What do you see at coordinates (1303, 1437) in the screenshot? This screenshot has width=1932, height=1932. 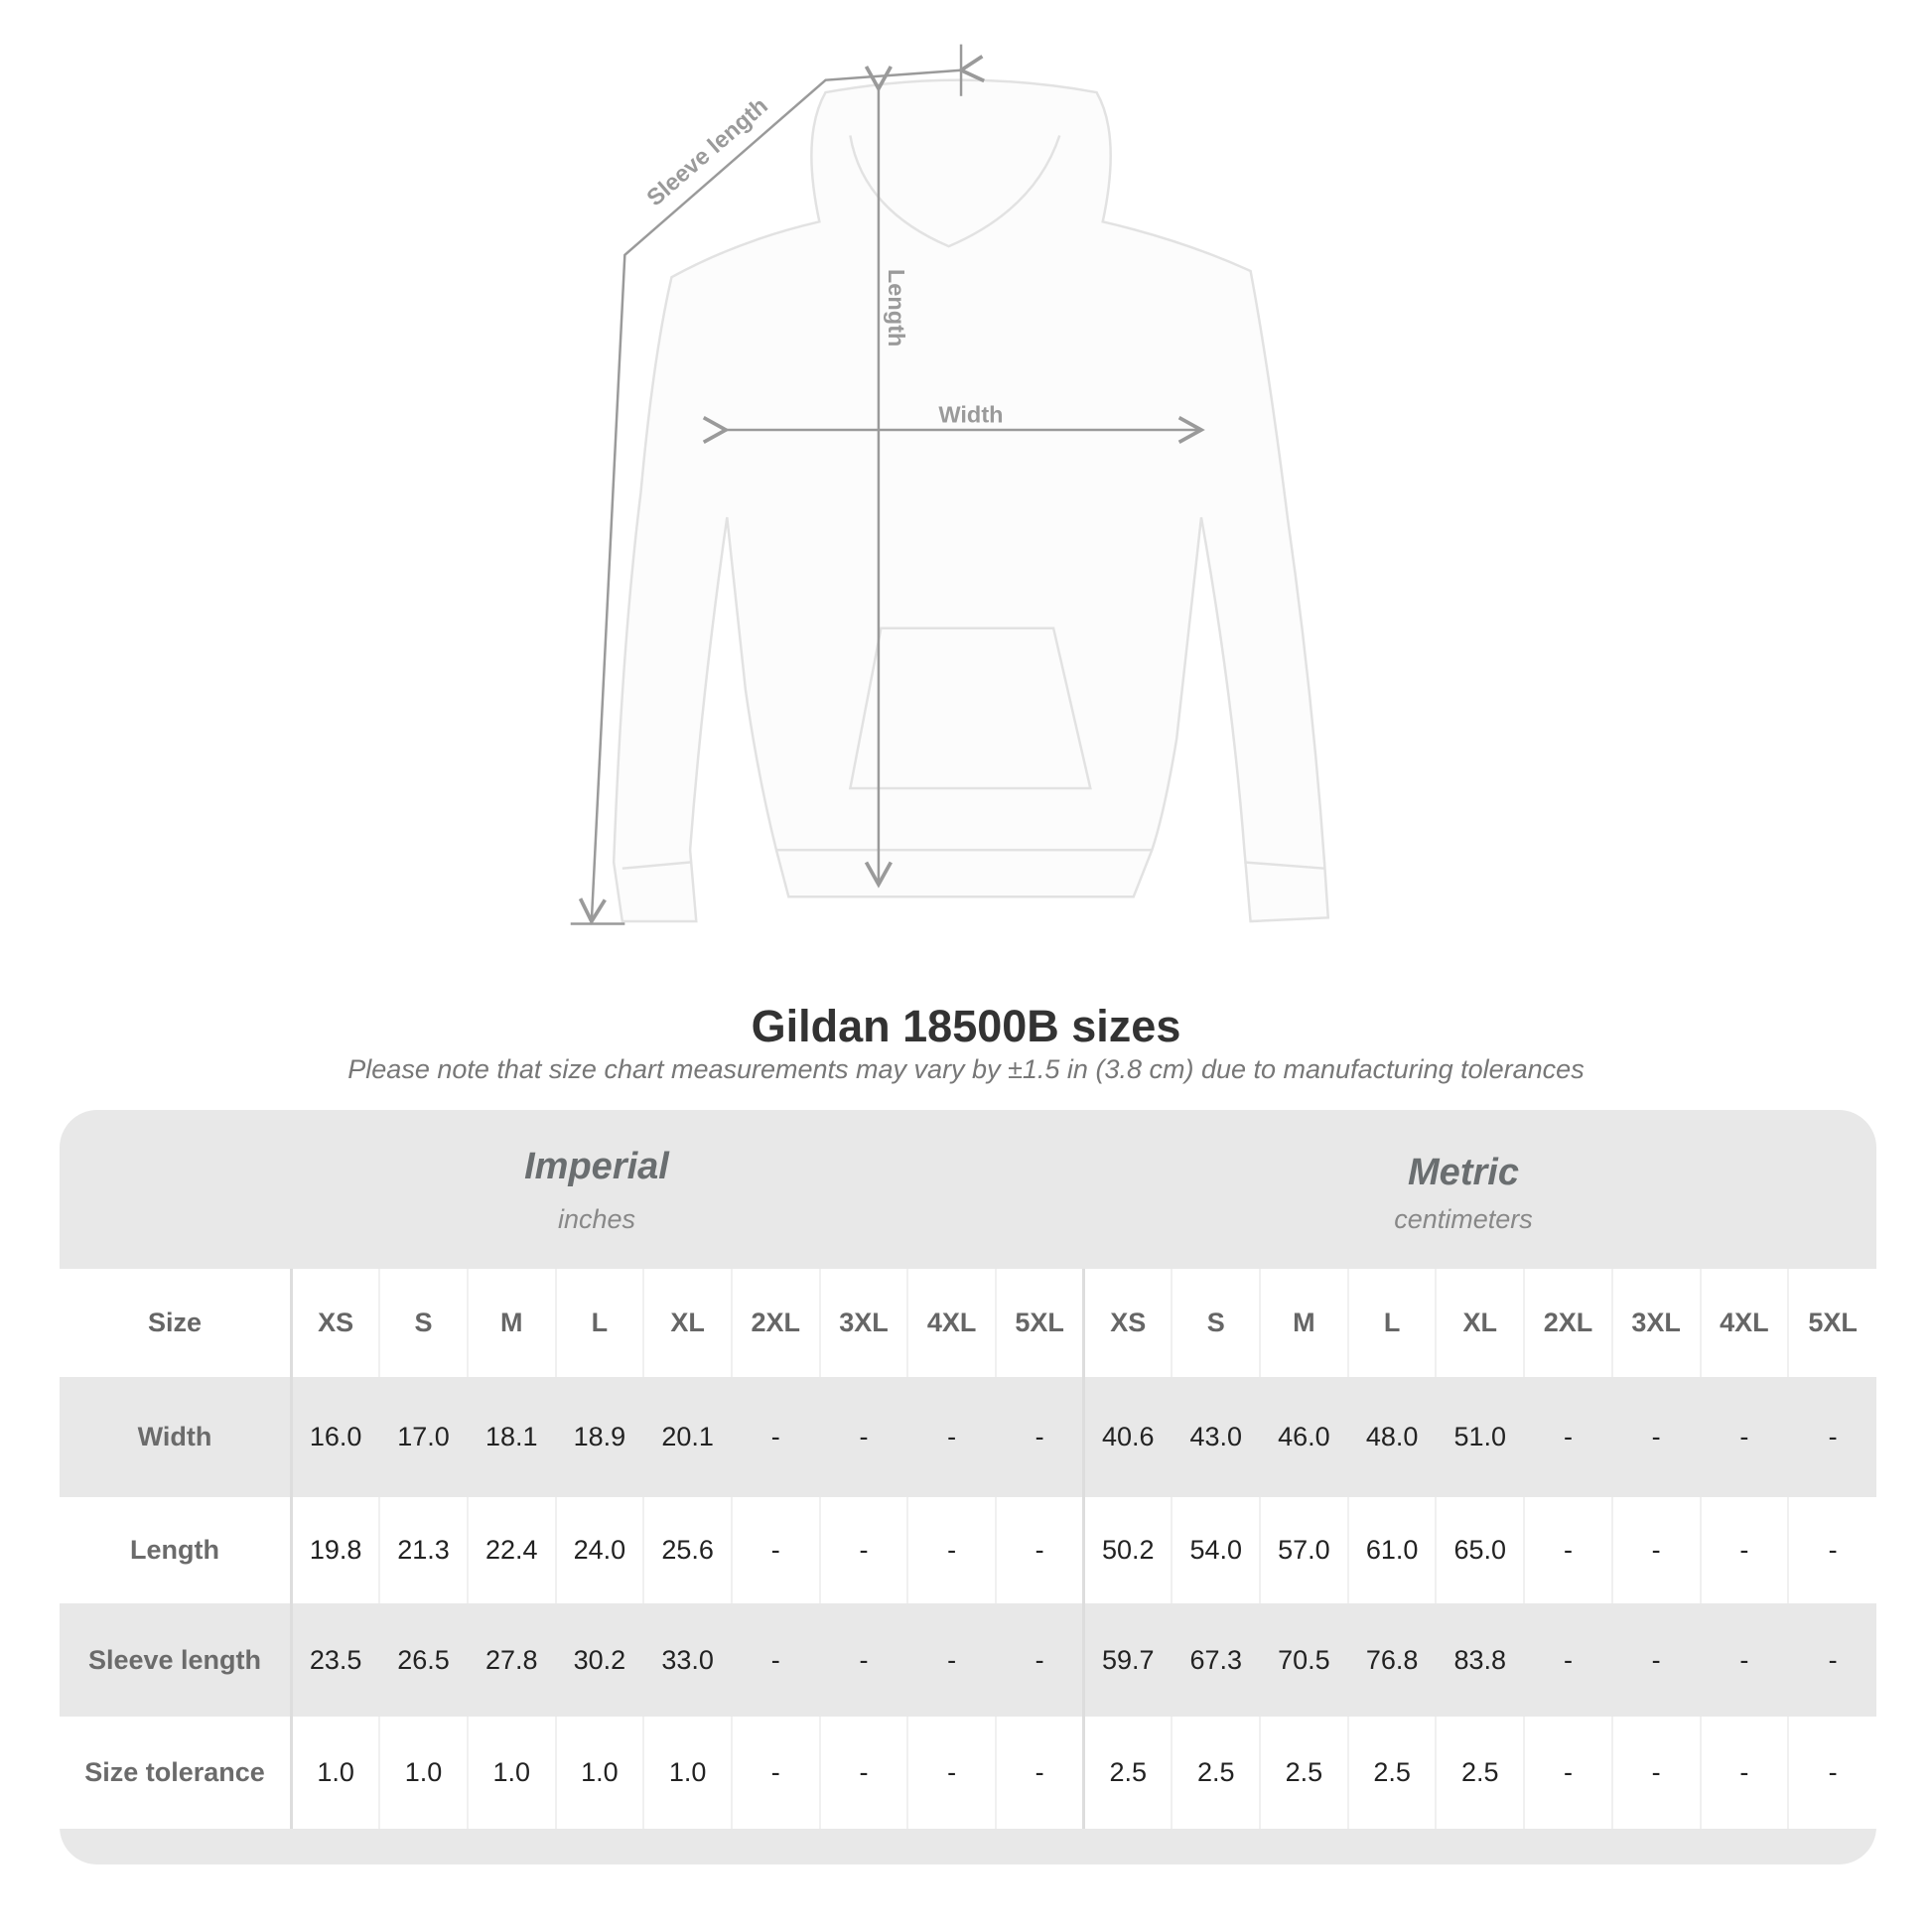 I see `metric-value-cell: 46.0` at bounding box center [1303, 1437].